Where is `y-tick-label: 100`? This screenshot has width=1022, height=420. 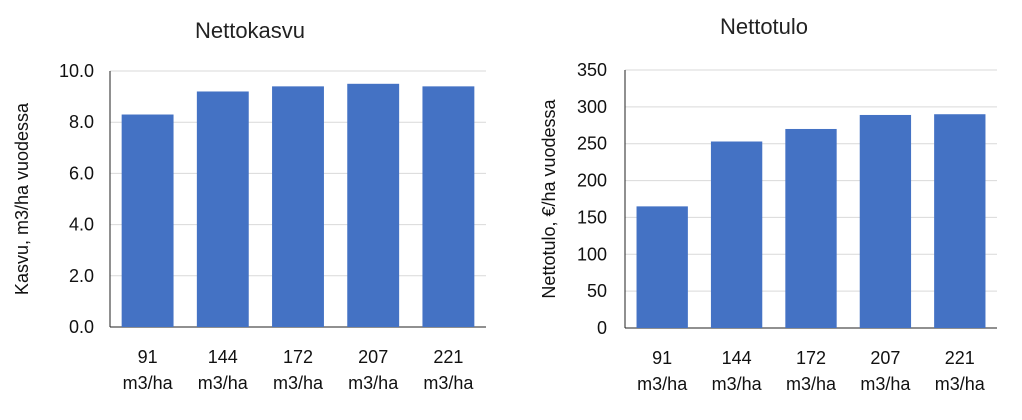 y-tick-label: 100 is located at coordinates (592, 254).